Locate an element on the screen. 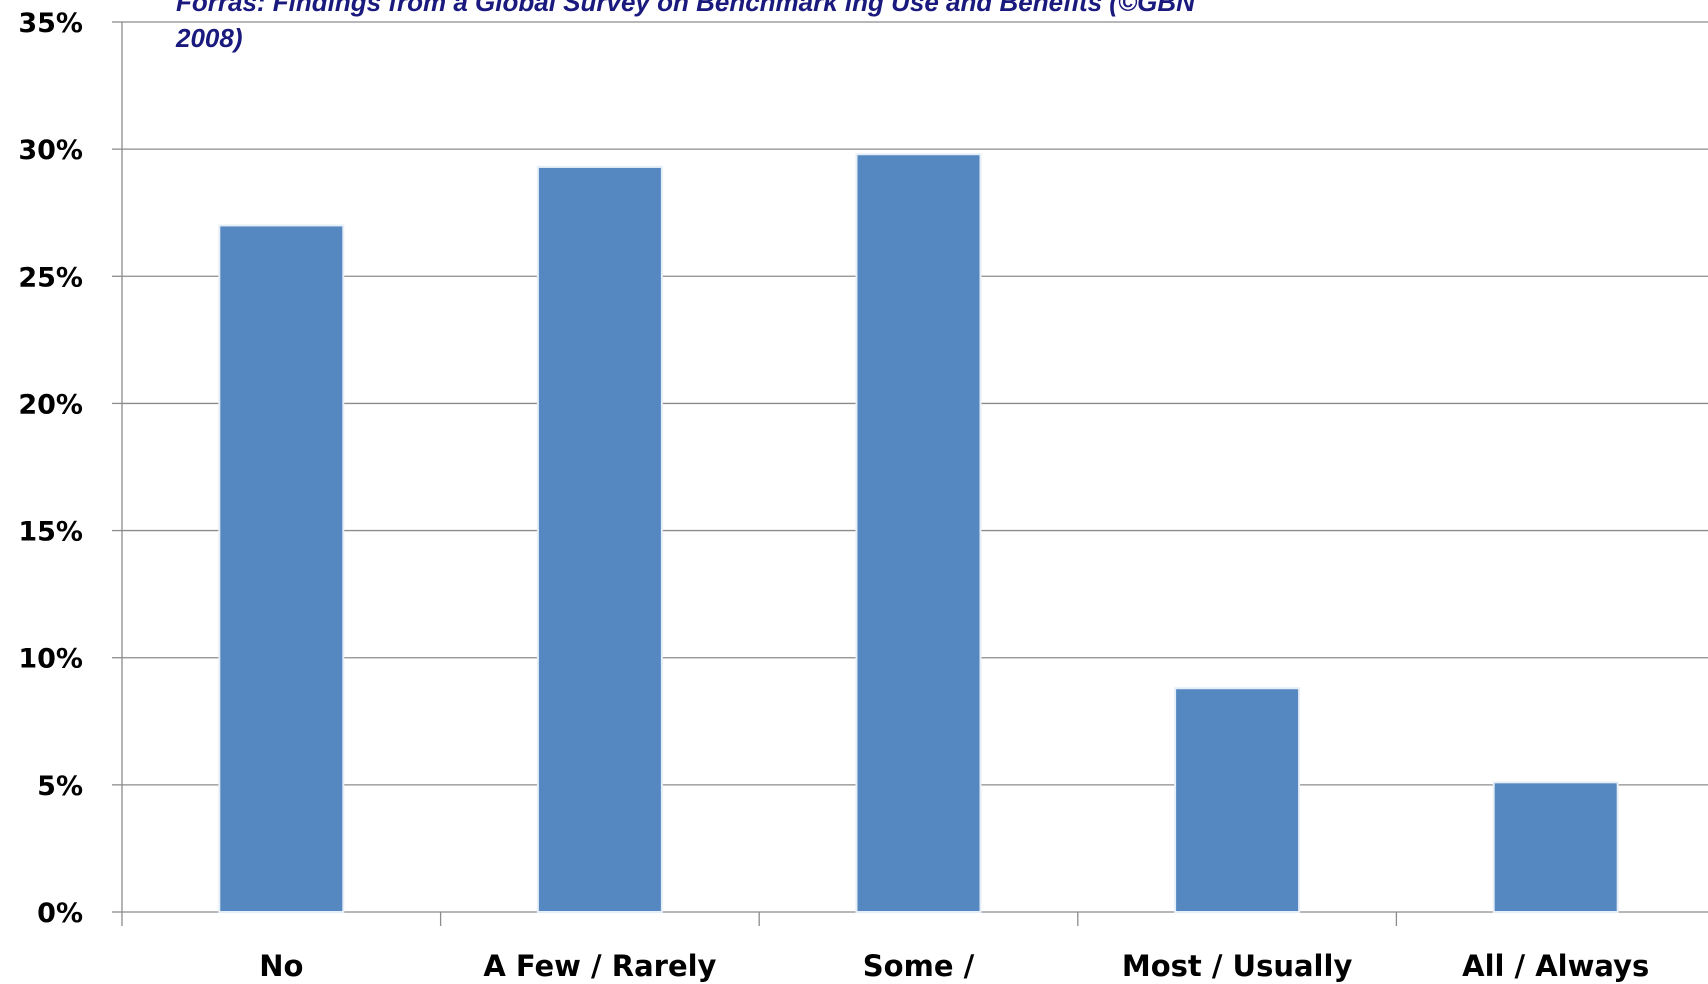 The height and width of the screenshot is (984, 1708). x-category-label: All / Always is located at coordinates (1555, 966).